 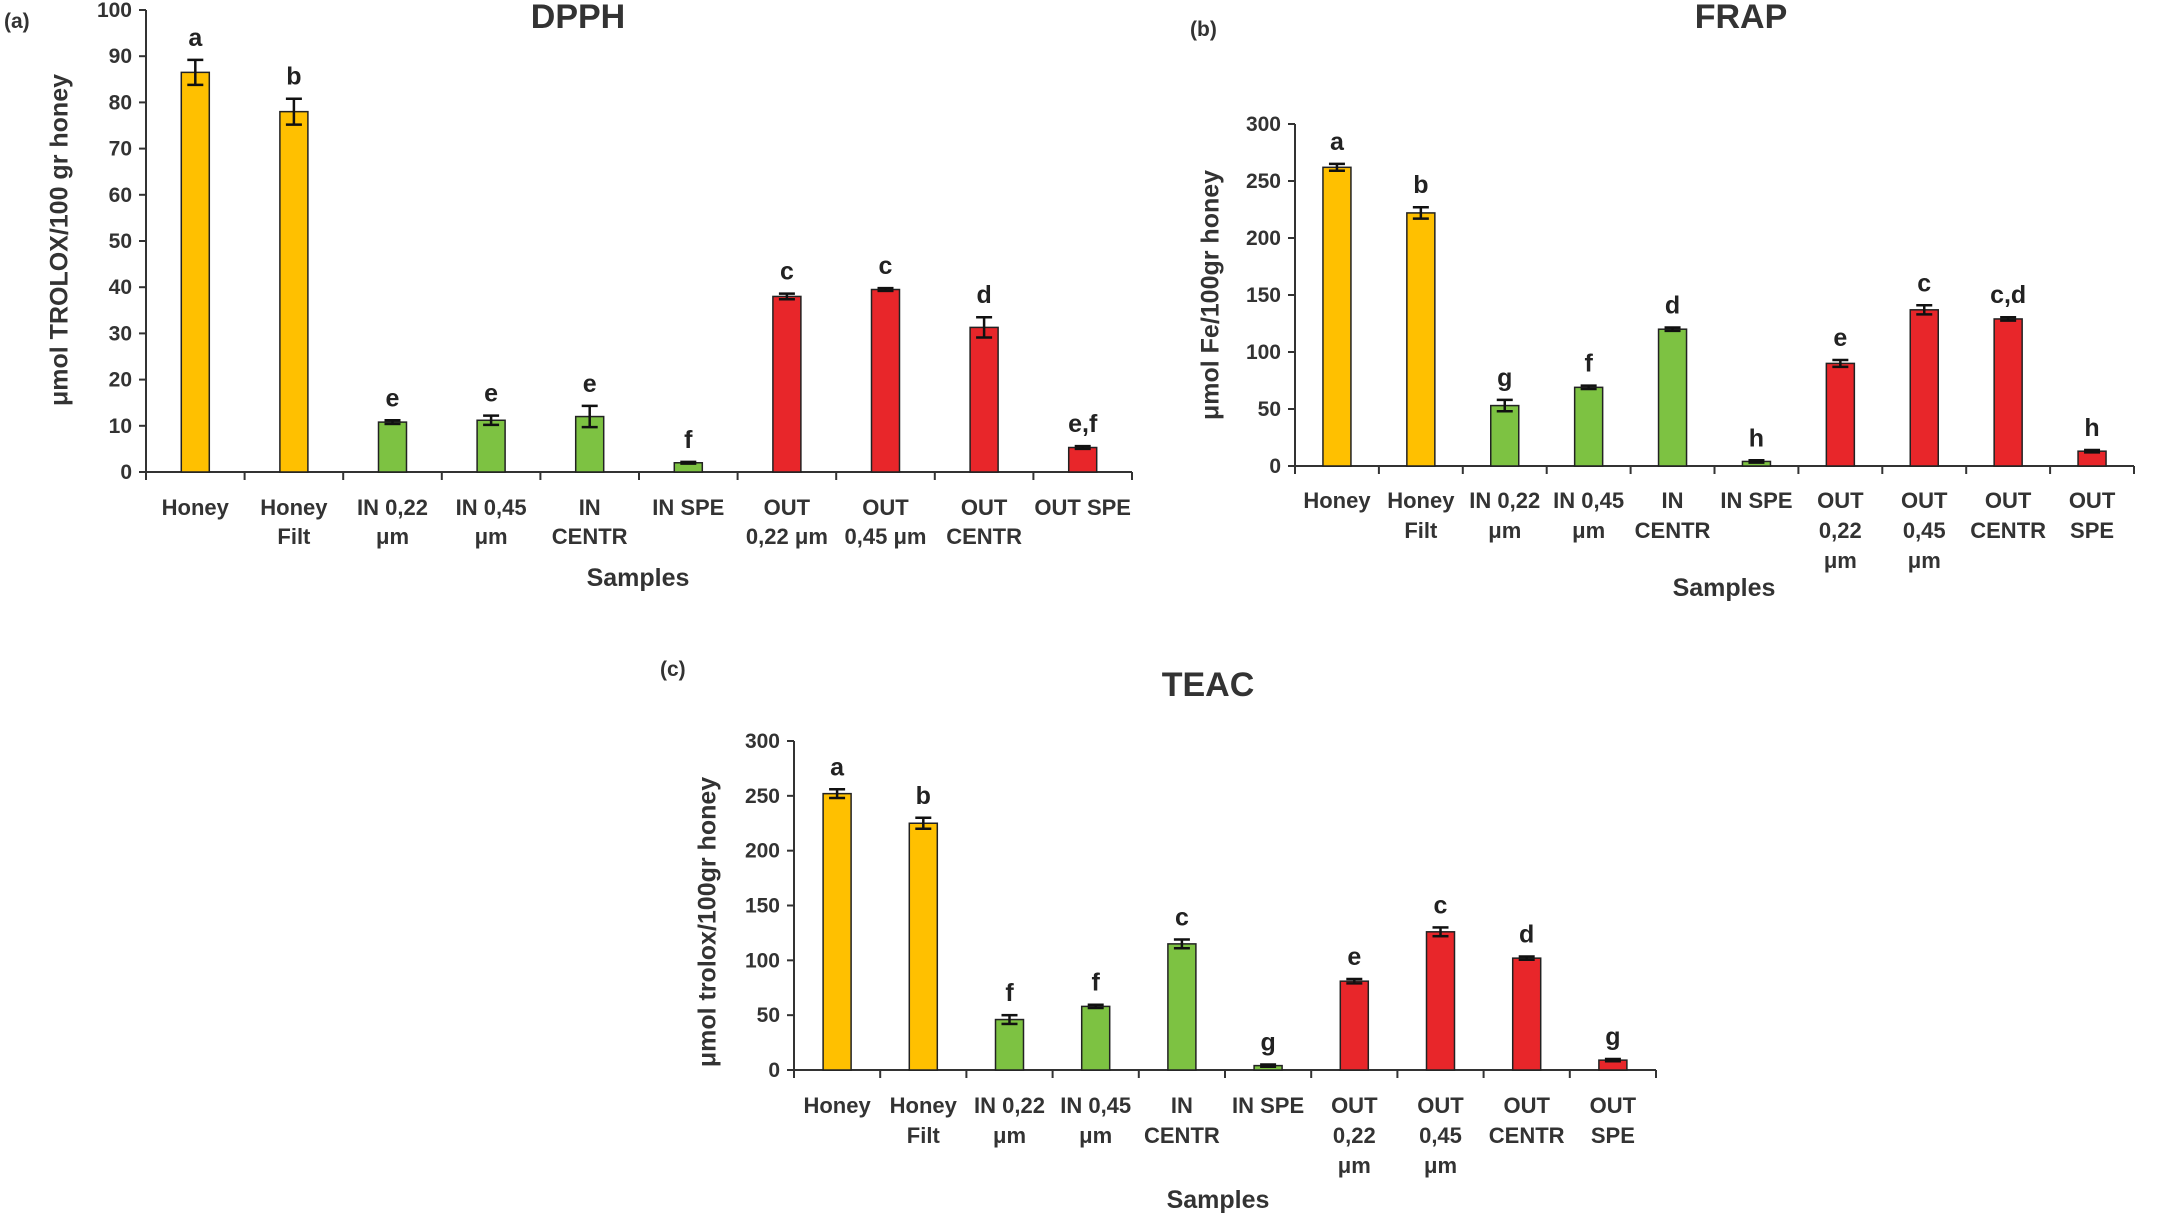 What do you see at coordinates (120, 56) in the screenshot?
I see `y-tick-label: 90` at bounding box center [120, 56].